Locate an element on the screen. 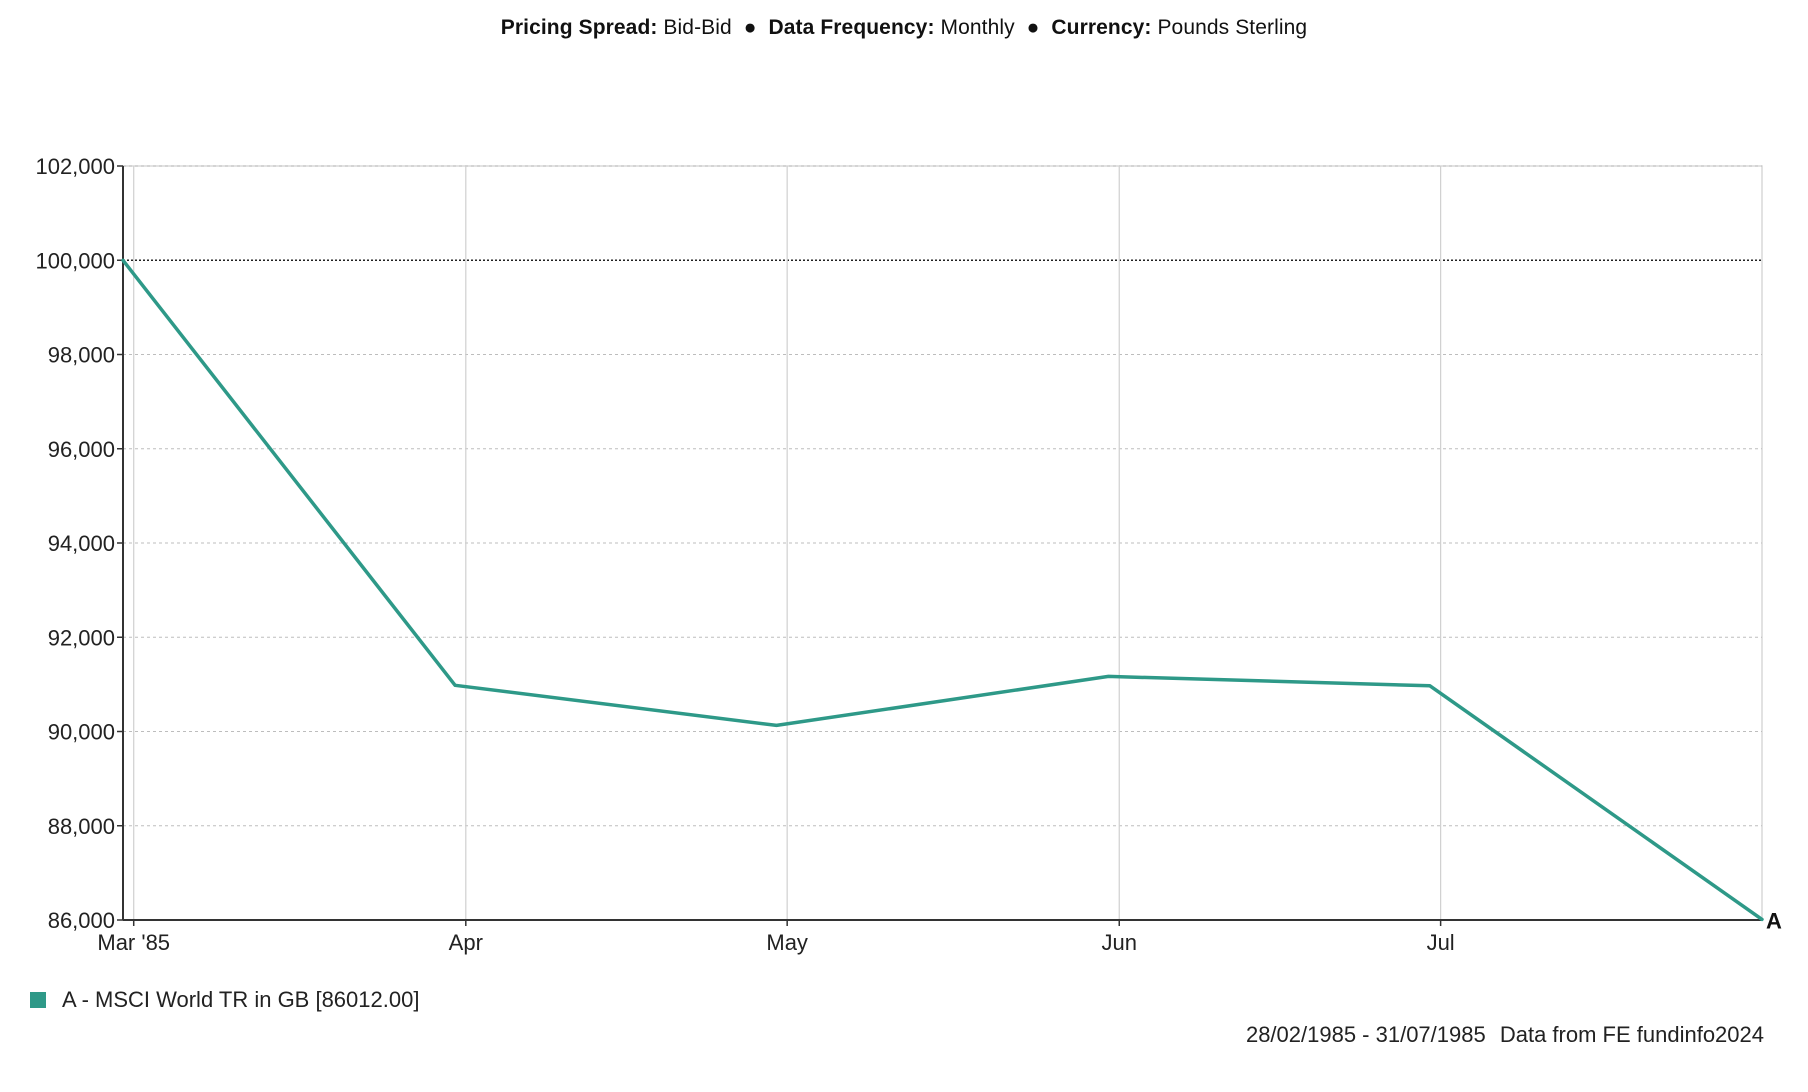 This screenshot has width=1808, height=1092. y-tick-label: 92,000 is located at coordinates (81, 637).